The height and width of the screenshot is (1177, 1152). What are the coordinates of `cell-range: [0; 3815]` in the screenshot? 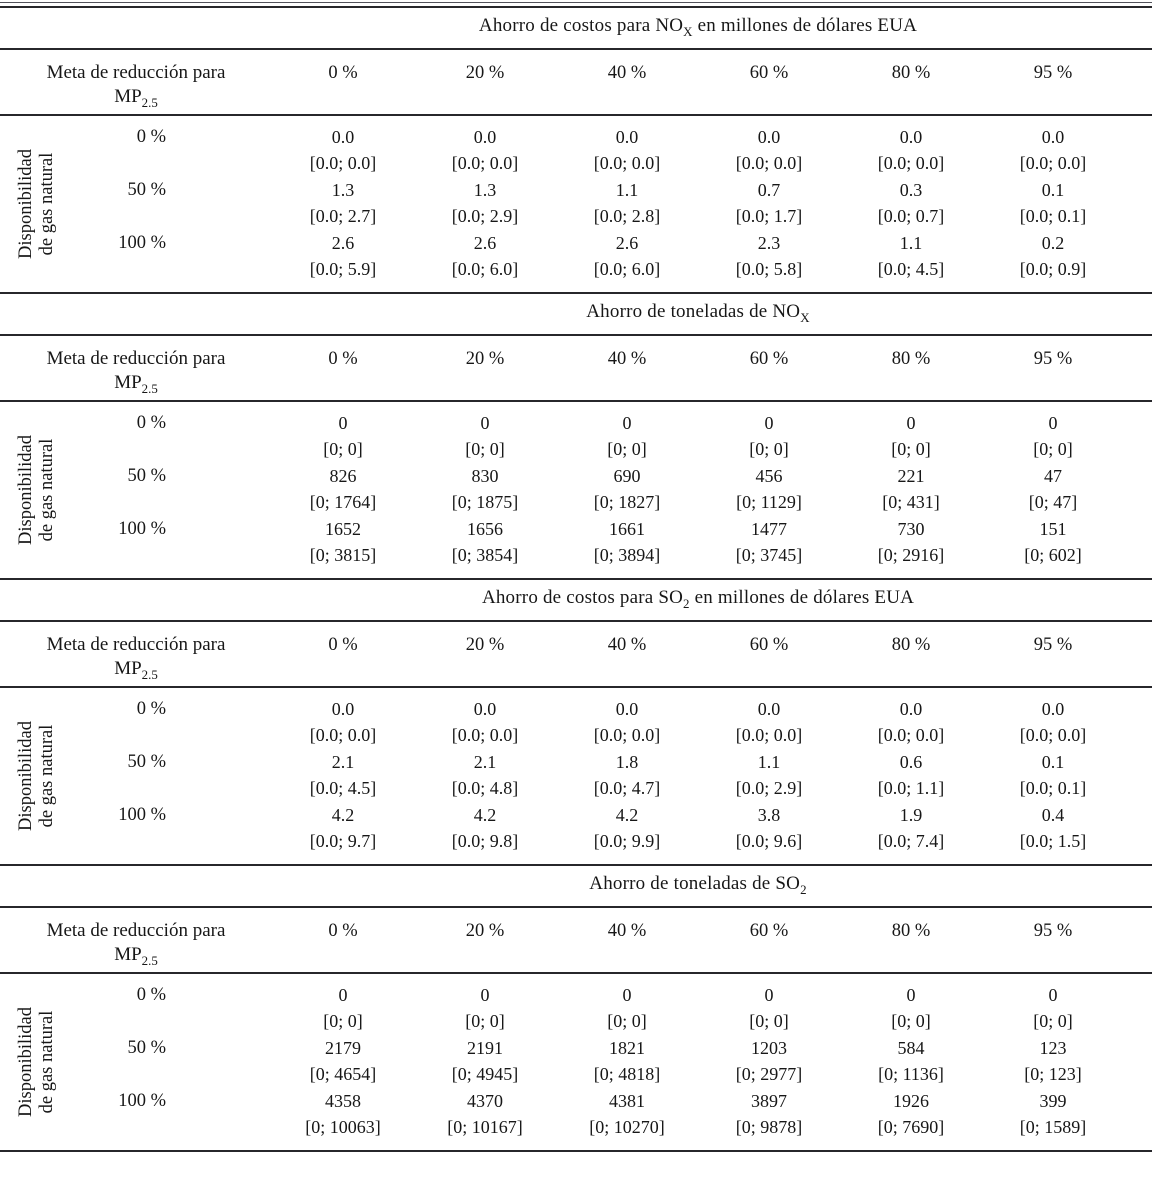 It's located at (343, 555).